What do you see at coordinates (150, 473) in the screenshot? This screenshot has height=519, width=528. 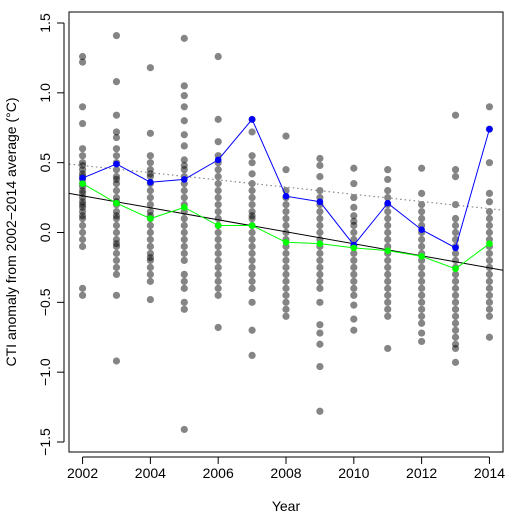 I see `x-tick-label: 2004` at bounding box center [150, 473].